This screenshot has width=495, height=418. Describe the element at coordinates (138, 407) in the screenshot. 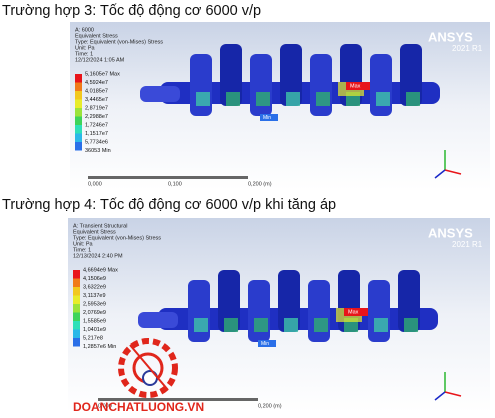

I see `watermark: DOANCHATLUONG.VN` at that location.